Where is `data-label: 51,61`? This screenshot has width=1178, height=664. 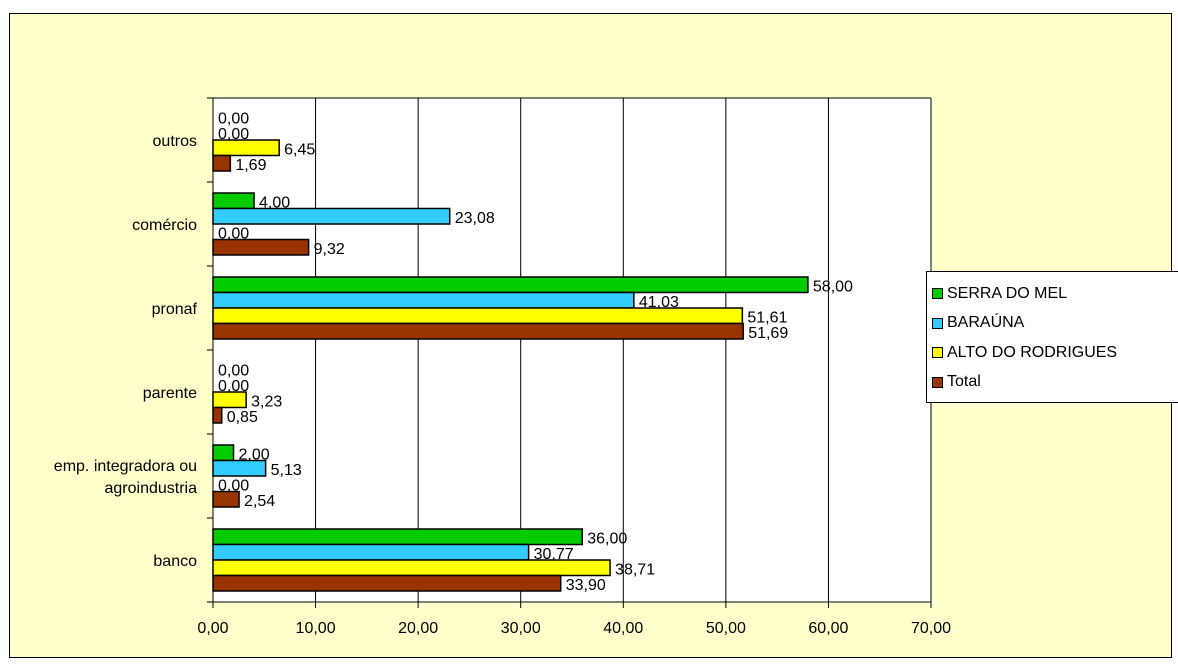 data-label: 51,61 is located at coordinates (767, 318).